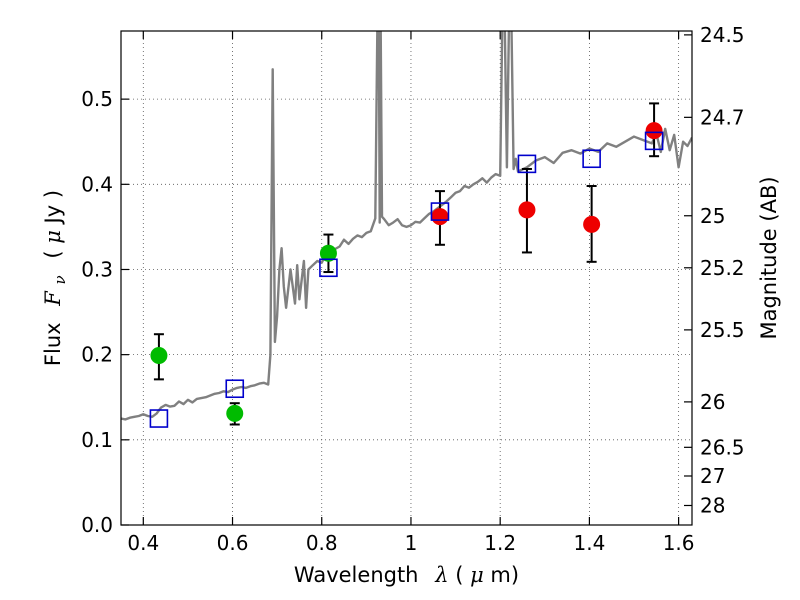 The height and width of the screenshot is (600, 800). Describe the element at coordinates (712, 402) in the screenshot. I see `y2-tick-label-5: 26` at that location.